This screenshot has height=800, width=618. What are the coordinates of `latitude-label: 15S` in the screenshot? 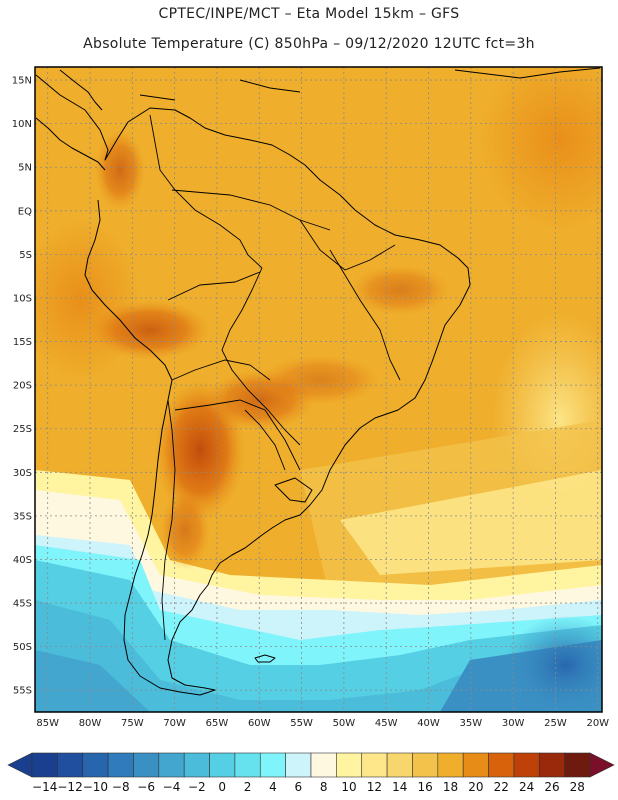 It's located at (22, 342).